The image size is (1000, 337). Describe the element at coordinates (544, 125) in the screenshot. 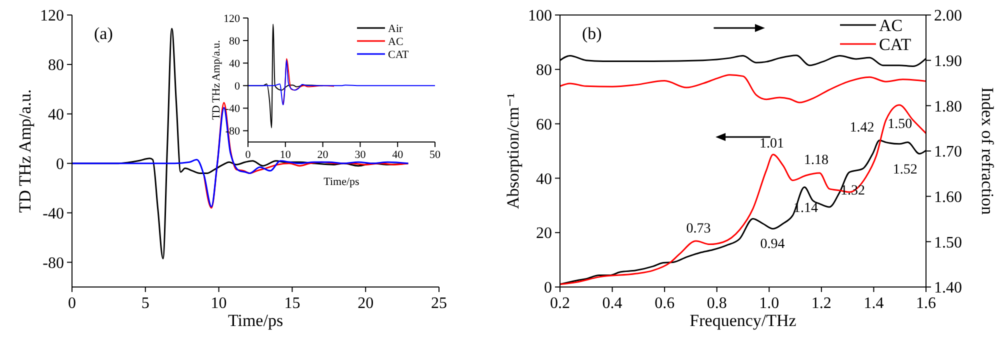

I see `y-tick-label: 60` at that location.